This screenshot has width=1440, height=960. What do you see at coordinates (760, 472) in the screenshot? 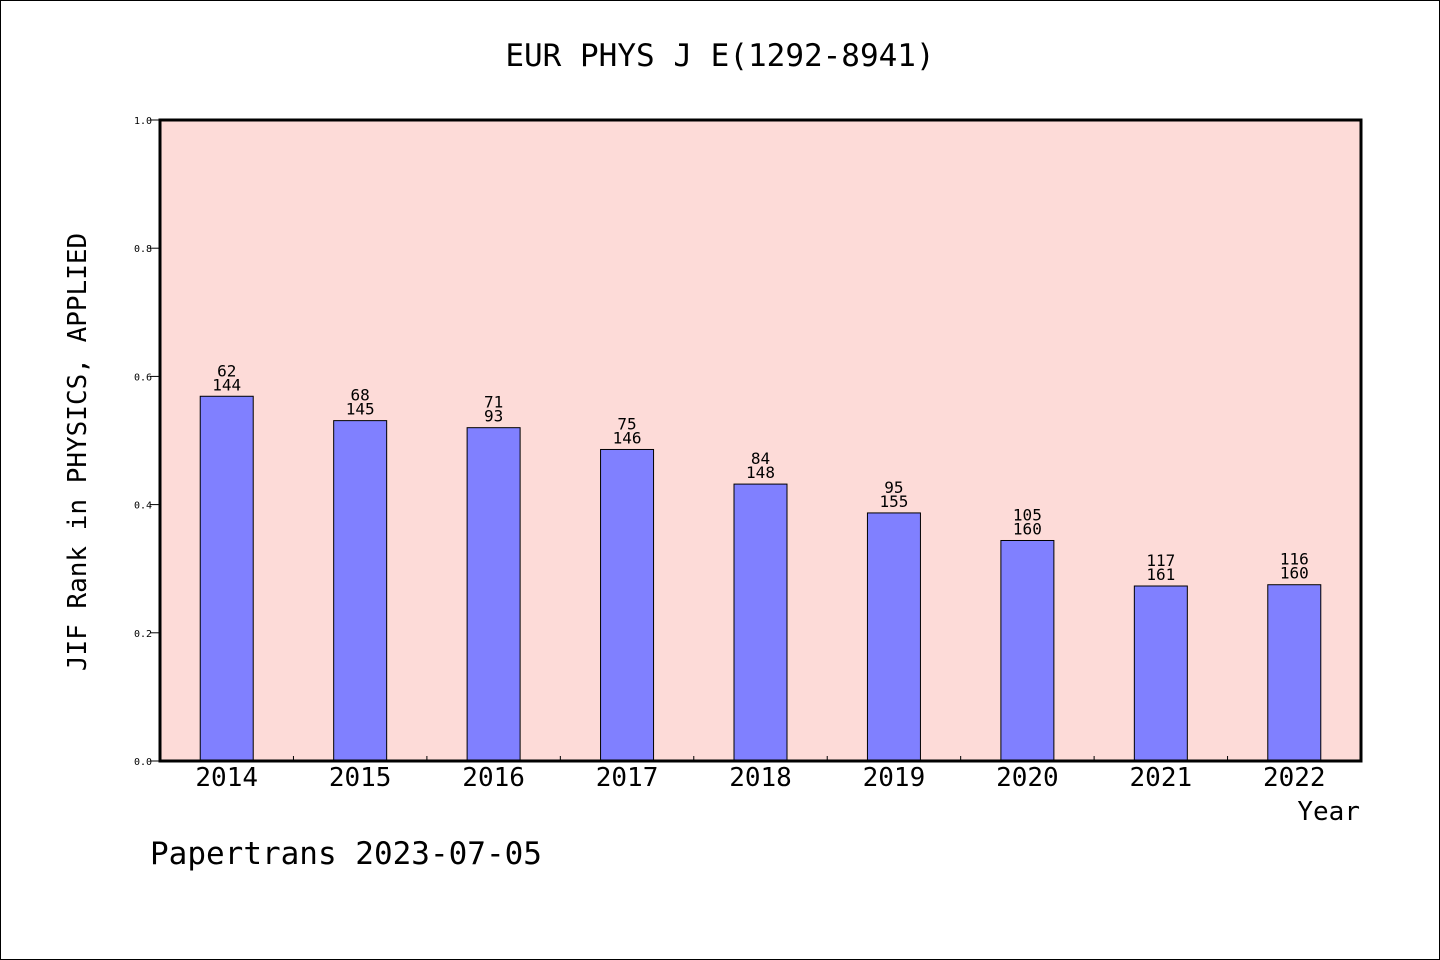
I see `bar-label-total-2018: 148` at bounding box center [760, 472].